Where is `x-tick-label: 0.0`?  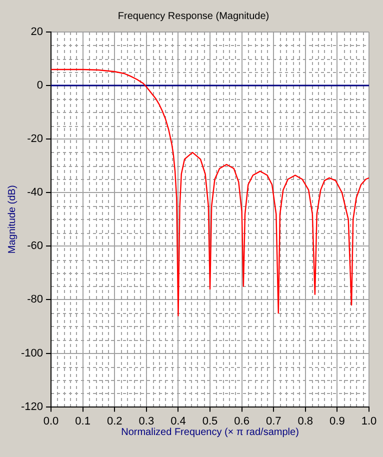 x-tick-label: 0.0 is located at coordinates (51, 421).